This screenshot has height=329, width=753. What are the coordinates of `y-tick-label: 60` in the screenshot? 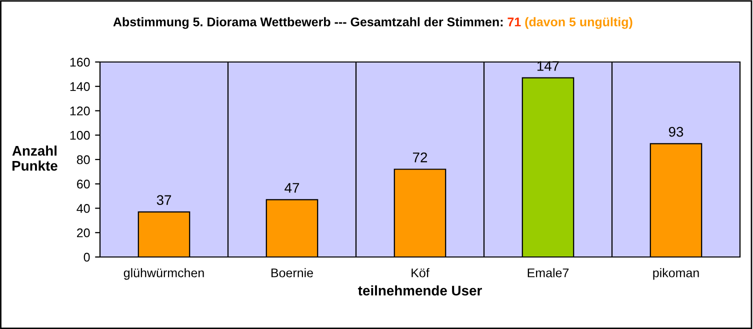 It's located at (83, 184).